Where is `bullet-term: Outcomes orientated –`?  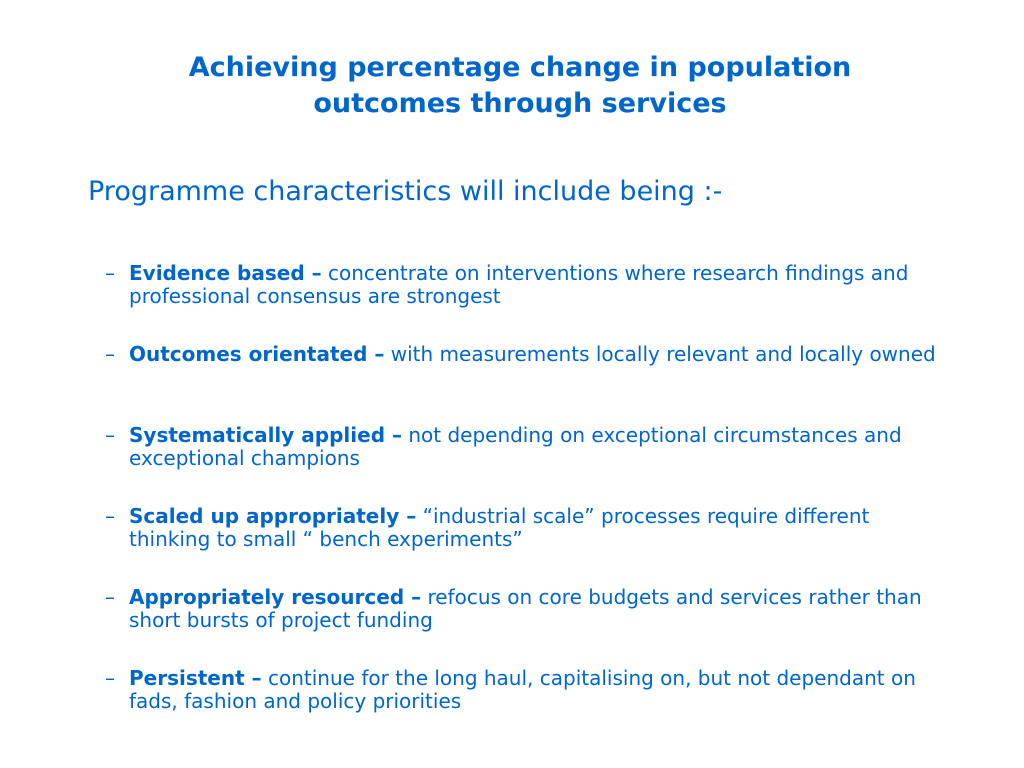
bullet-term: Outcomes orientated – is located at coordinates (257, 354).